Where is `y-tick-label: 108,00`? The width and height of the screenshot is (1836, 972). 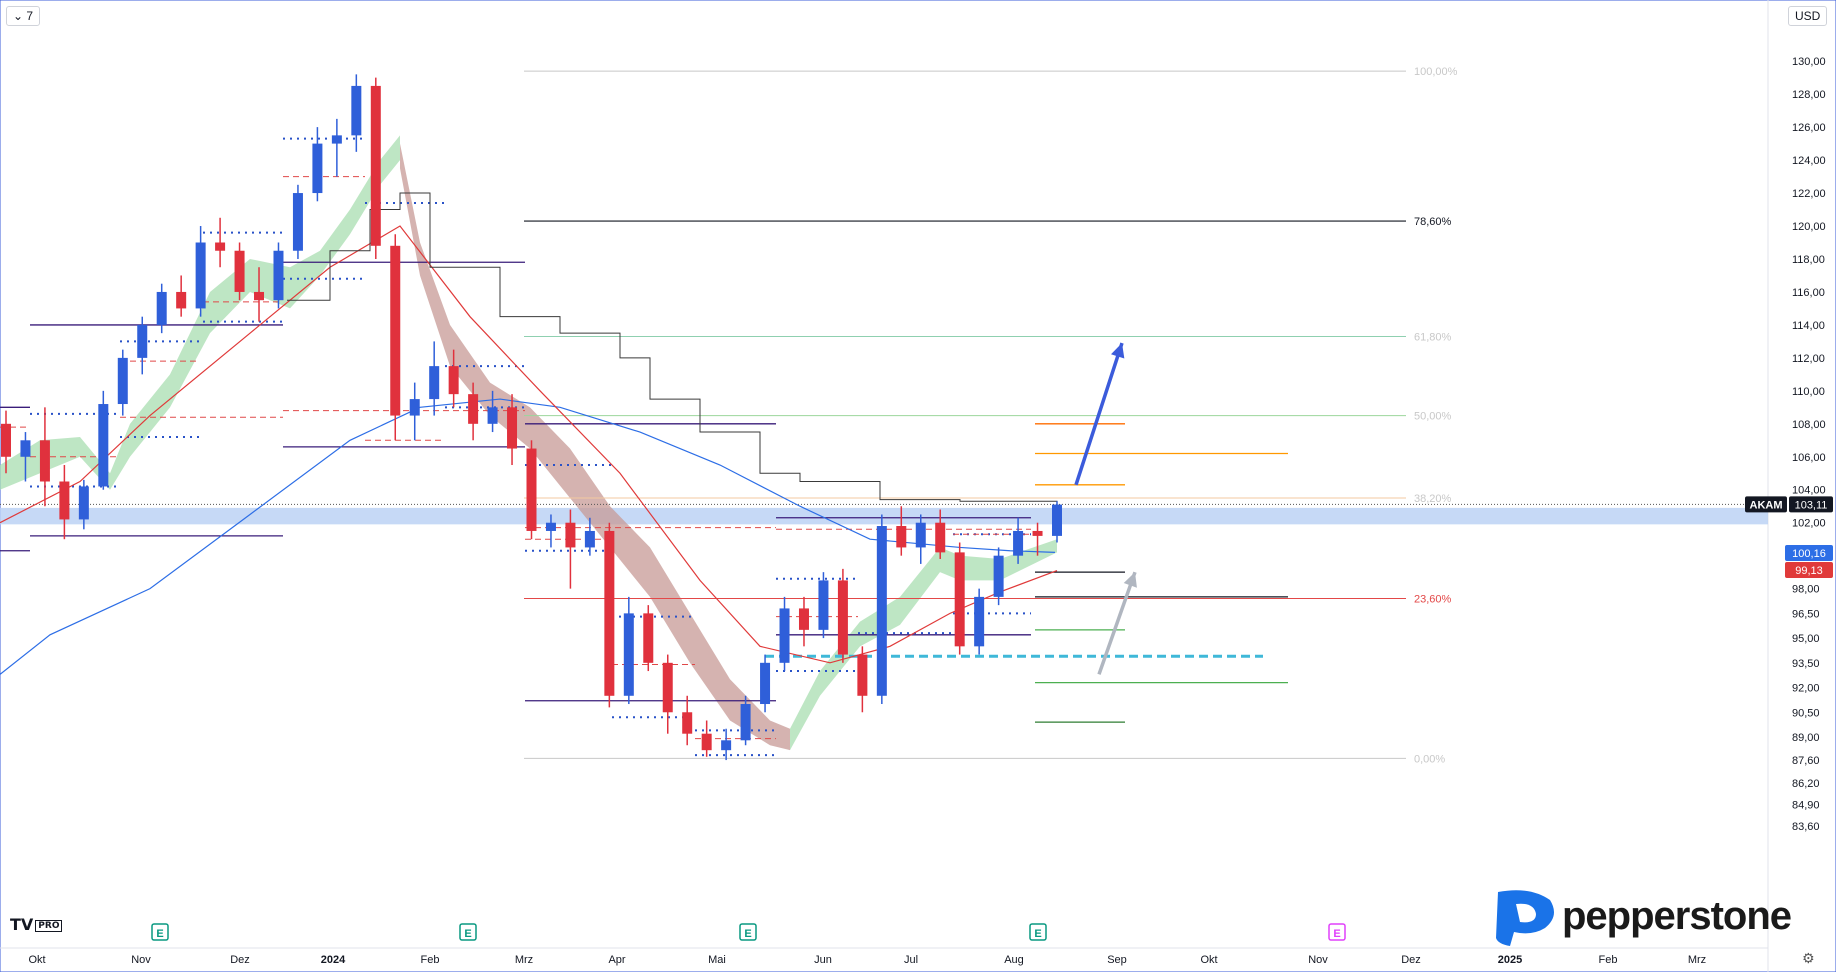 y-tick-label: 108,00 is located at coordinates (1809, 425).